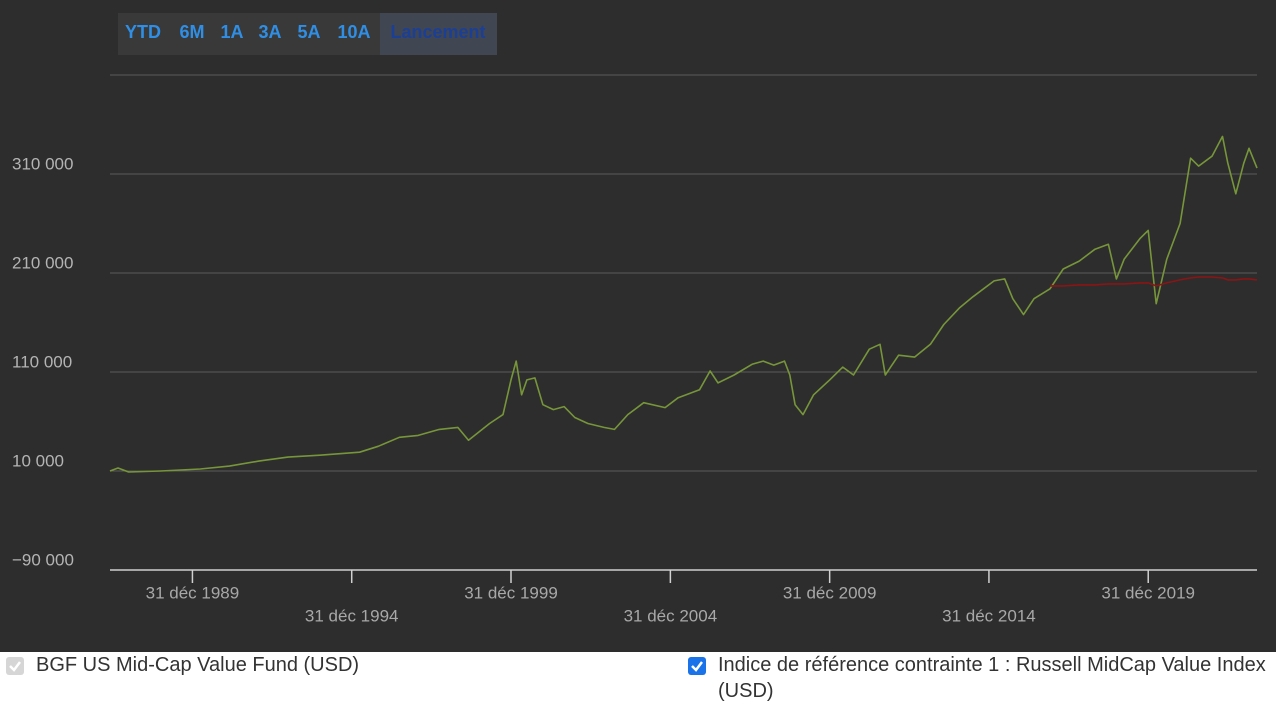 The image size is (1280, 708). Describe the element at coordinates (191, 32) in the screenshot. I see `range-button: 6M` at that location.